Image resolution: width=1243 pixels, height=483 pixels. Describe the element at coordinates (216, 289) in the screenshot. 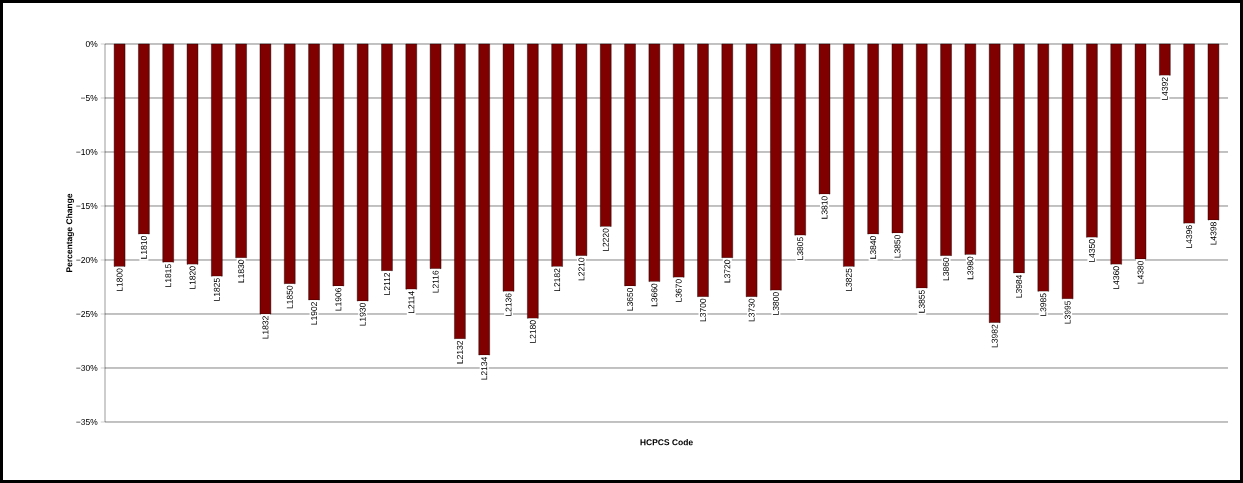

I see `x-tick-label: L1825` at that location.